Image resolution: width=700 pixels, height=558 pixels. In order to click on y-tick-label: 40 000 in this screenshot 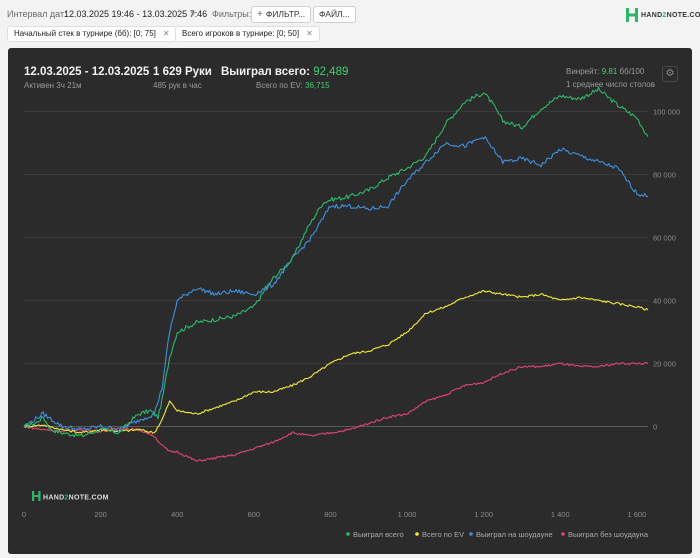, I will do `click(664, 301)`.